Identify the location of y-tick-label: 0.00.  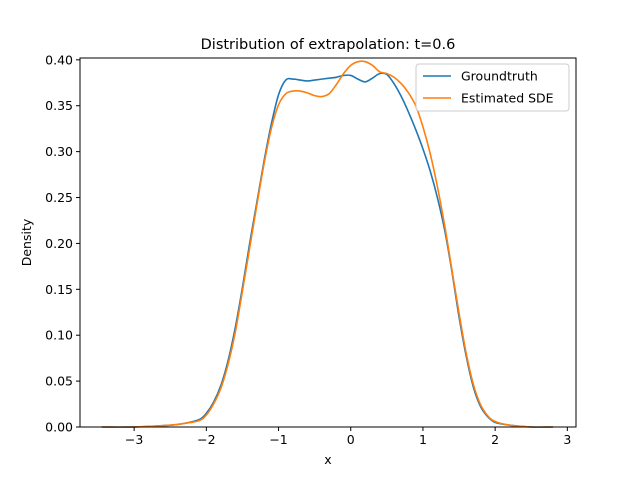
(59, 427).